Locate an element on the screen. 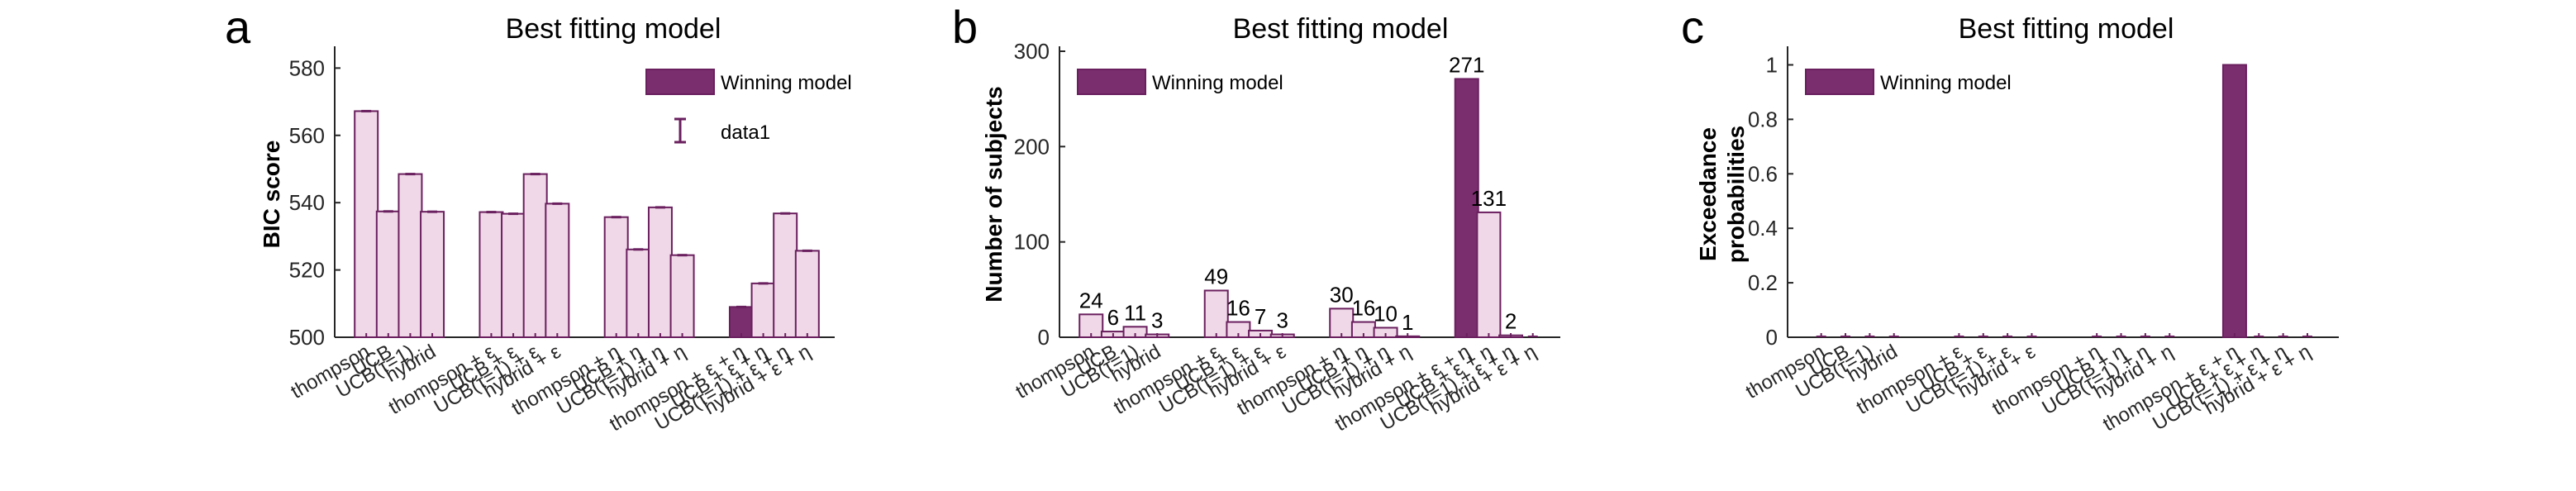 The height and width of the screenshot is (491, 2576). data-label-5: 49 is located at coordinates (1216, 276).